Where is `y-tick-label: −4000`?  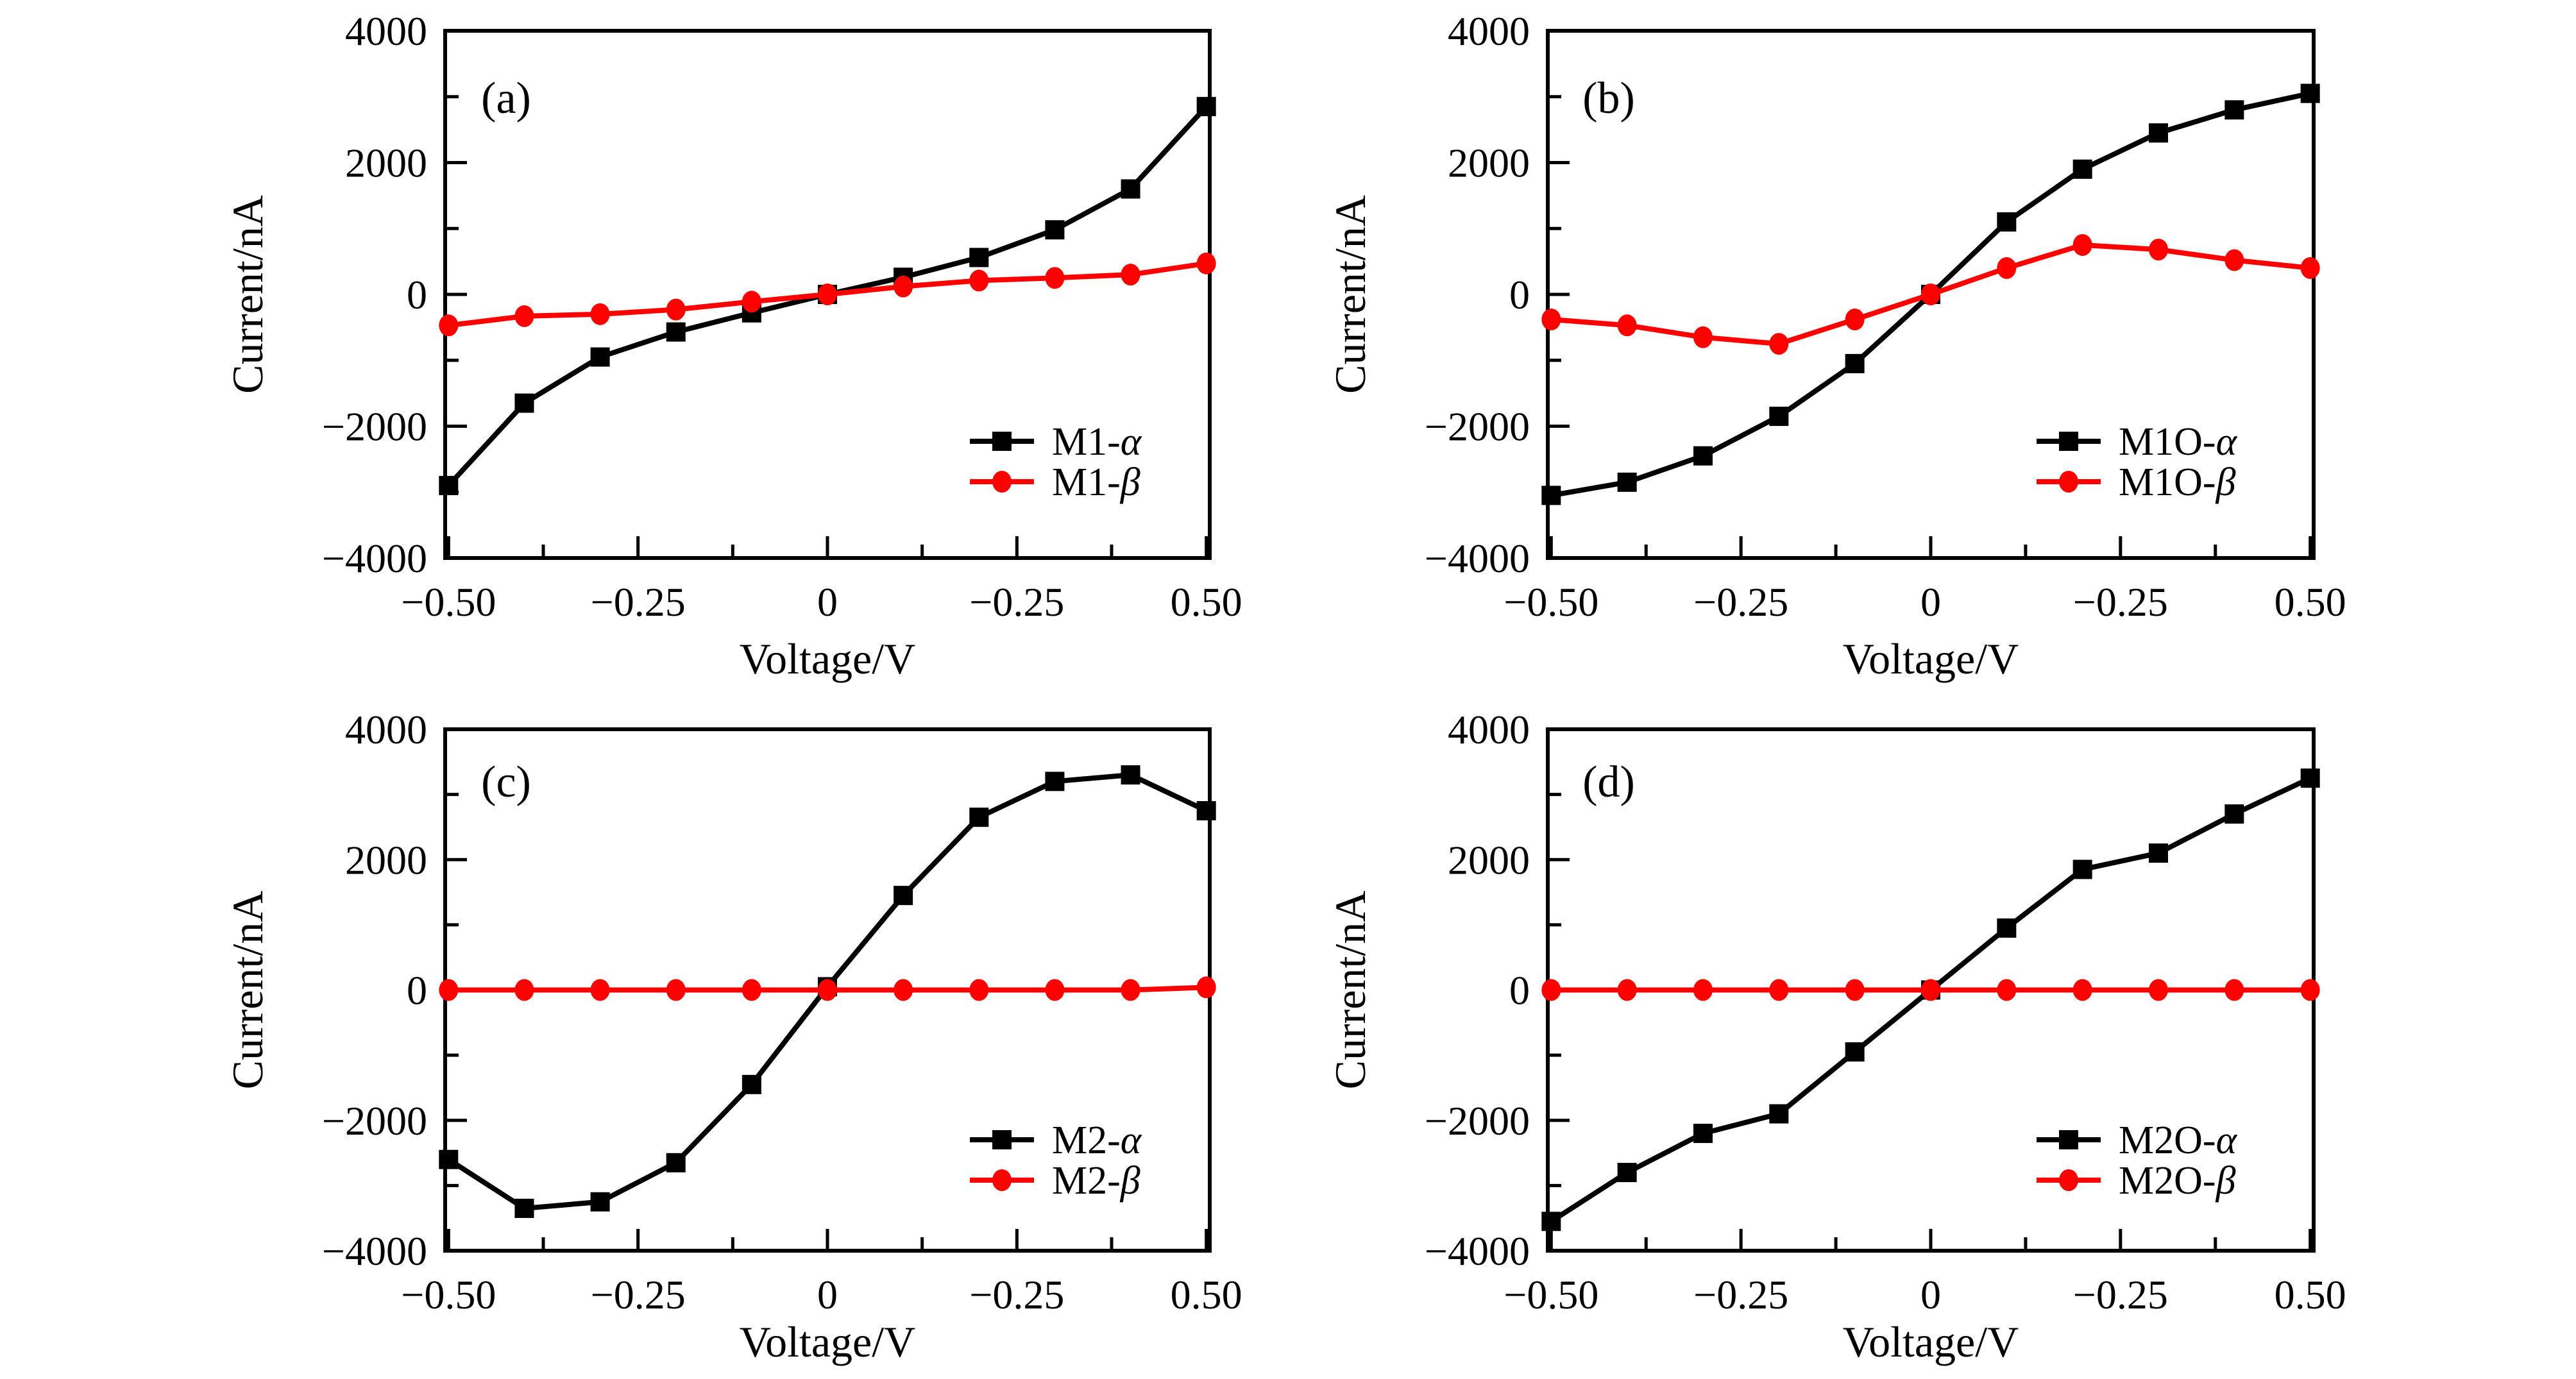 y-tick-label: −4000 is located at coordinates (1477, 1251).